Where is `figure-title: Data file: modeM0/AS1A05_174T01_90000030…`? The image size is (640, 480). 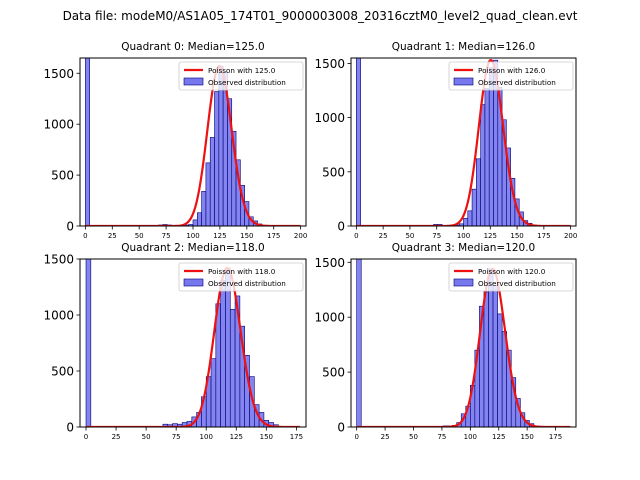
figure-title: Data file: modeM0/AS1A05_174T01_90000030… is located at coordinates (320, 16).